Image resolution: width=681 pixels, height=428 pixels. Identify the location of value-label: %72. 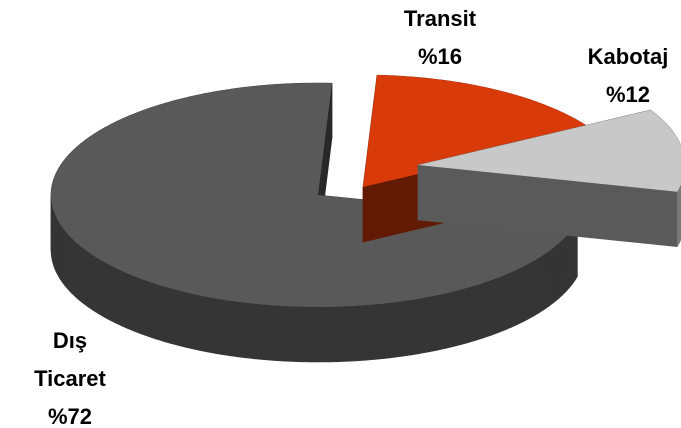
(70, 416).